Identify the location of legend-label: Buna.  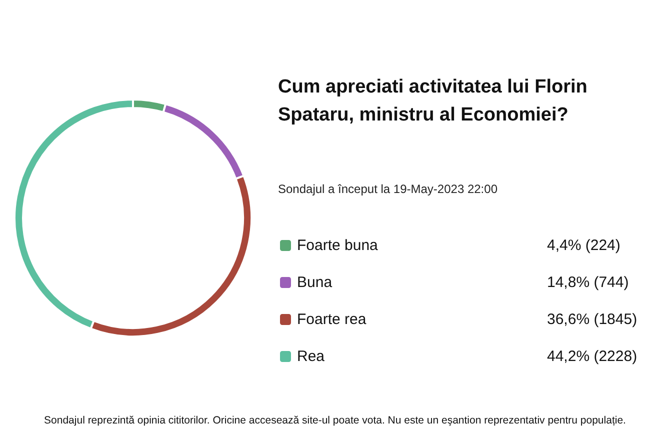
(315, 282).